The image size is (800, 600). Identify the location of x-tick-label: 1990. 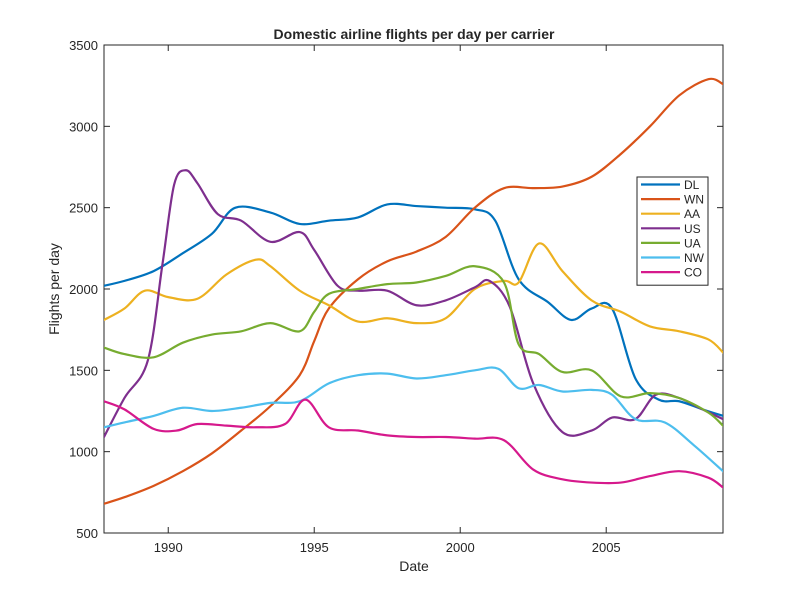
(168, 547).